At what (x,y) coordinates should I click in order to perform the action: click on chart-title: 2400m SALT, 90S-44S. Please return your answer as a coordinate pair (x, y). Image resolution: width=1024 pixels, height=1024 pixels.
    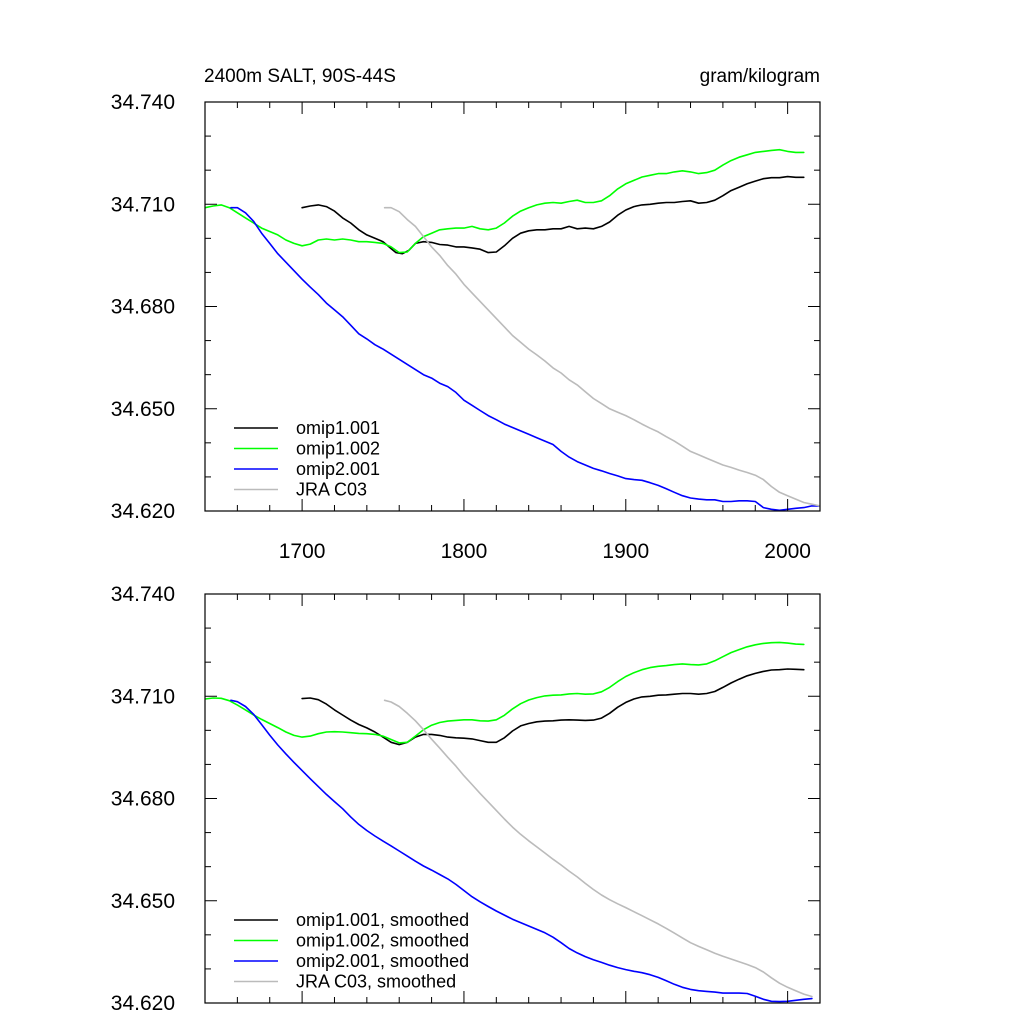
    Looking at the image, I should click on (300, 76).